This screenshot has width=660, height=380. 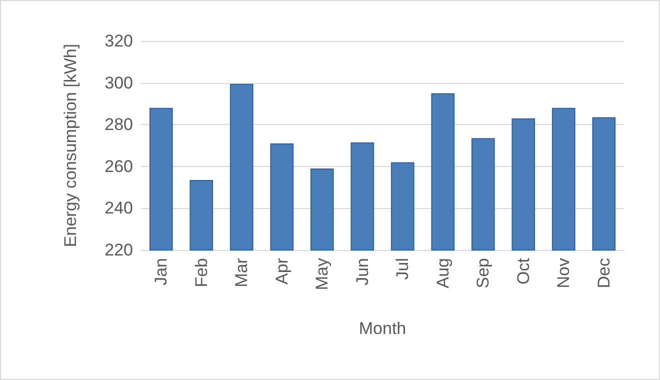 What do you see at coordinates (604, 273) in the screenshot?
I see `x-tick-label: Dec` at bounding box center [604, 273].